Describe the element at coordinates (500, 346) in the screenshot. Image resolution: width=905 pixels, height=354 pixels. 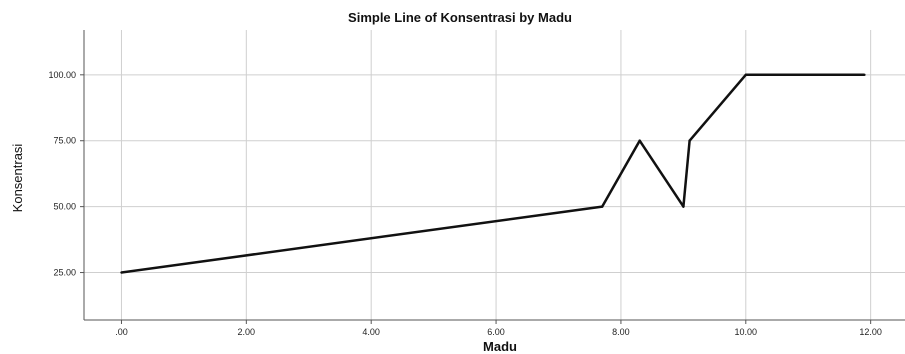
I see `x-axis-label: Madu` at that location.